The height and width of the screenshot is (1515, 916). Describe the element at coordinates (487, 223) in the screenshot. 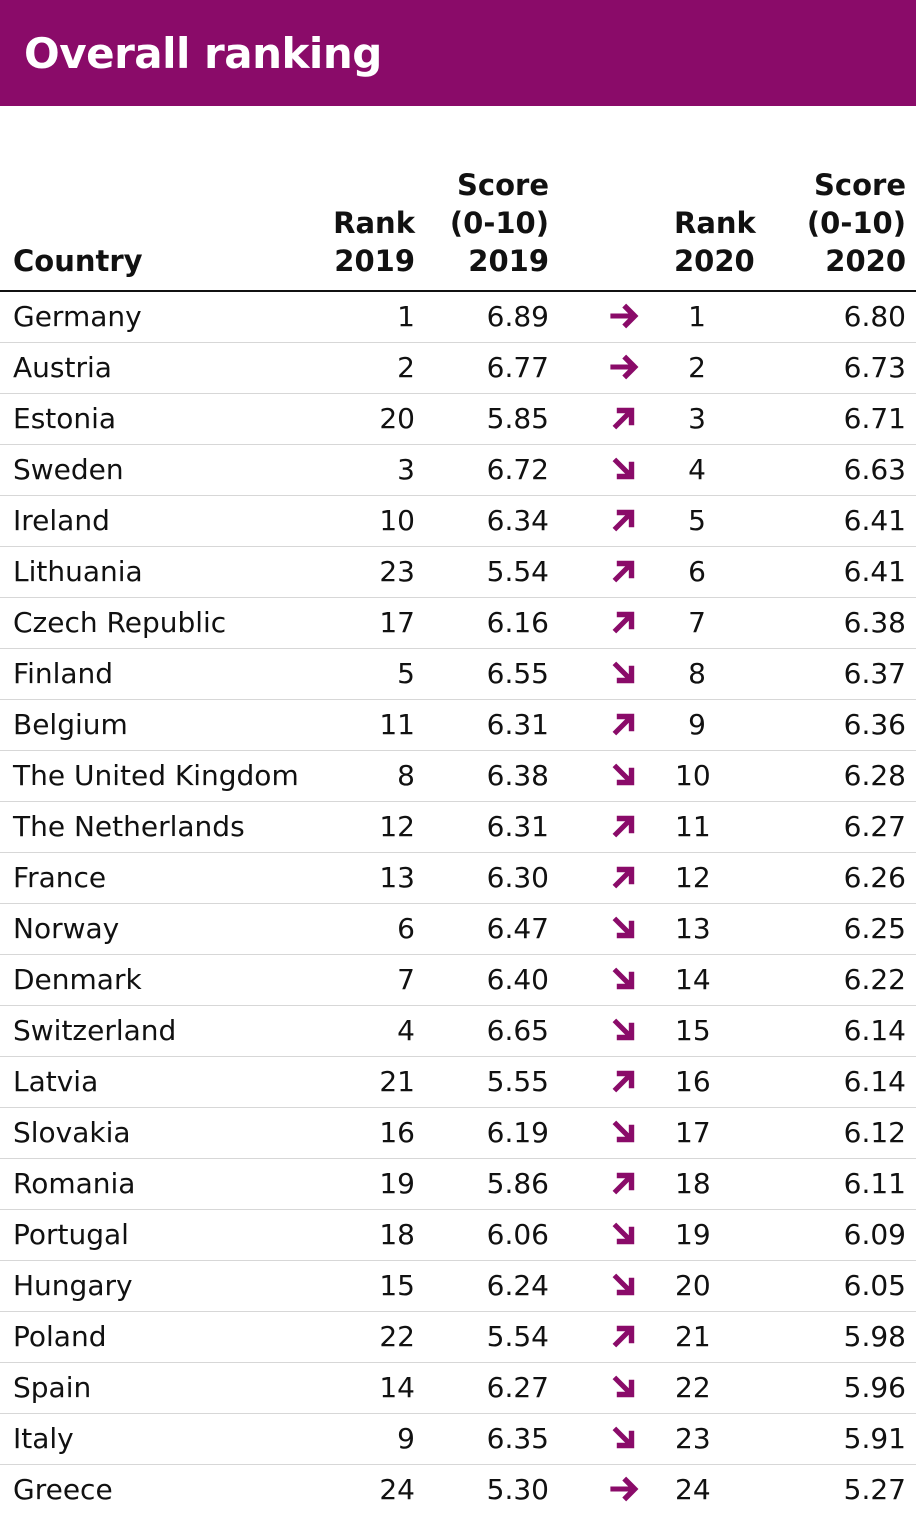

I see `score-2019-header-line: (0-10)` at that location.